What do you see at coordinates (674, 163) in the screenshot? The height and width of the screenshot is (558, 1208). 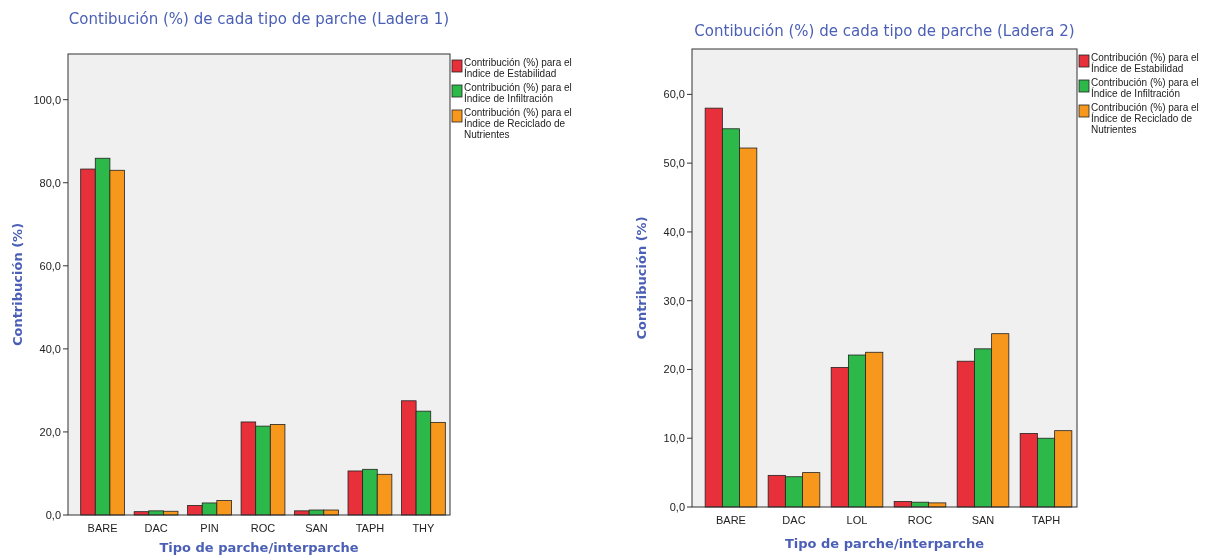 I see `y-tick-label: 50,0` at bounding box center [674, 163].